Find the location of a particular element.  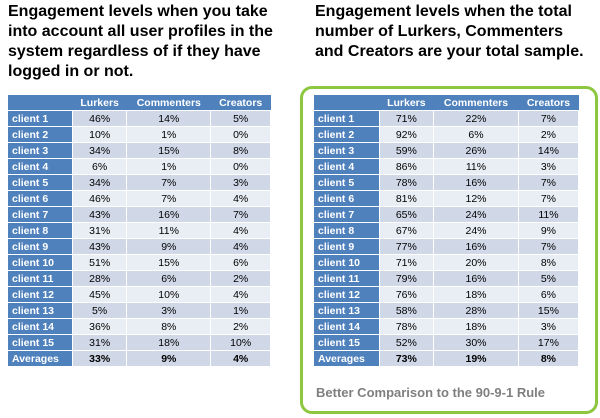

column-header: Lurkers is located at coordinates (406, 103).